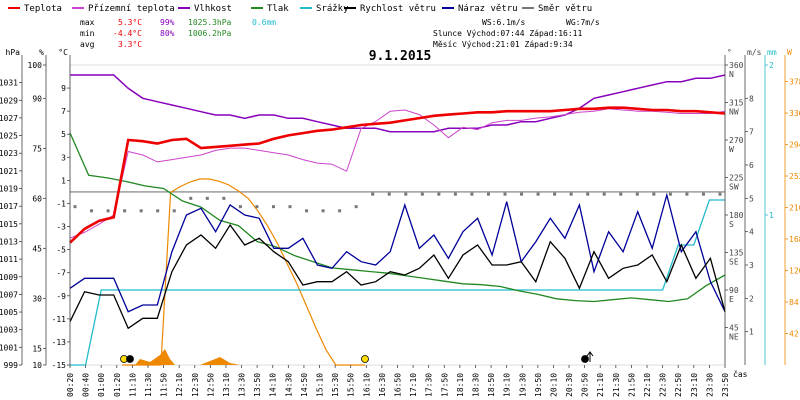  I want to click on tick-label-pressure_hpa: 1027, so click(9, 118).